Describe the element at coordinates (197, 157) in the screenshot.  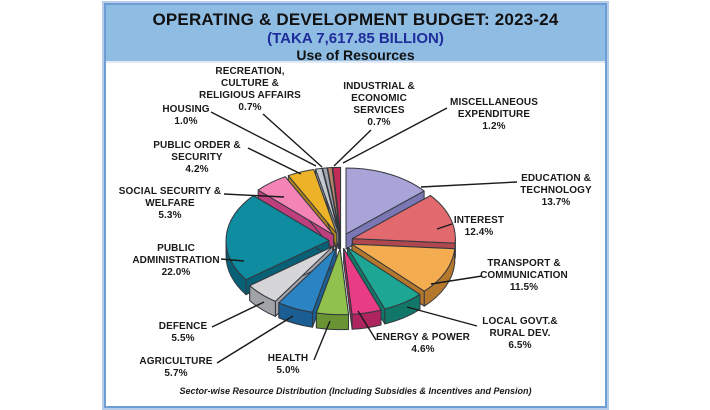
I see `slice-label: PUBLIC ORDER & SECURITY 4.2%` at that location.